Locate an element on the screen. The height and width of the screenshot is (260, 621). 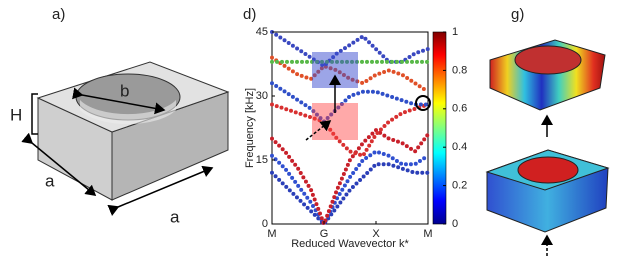
chart-title: d) is located at coordinates (249, 14).